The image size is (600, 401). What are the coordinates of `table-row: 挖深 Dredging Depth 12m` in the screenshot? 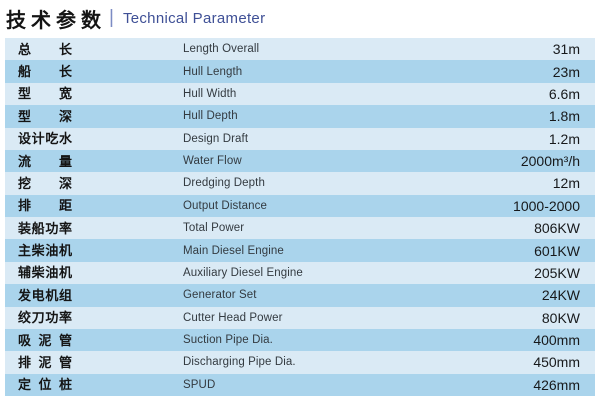 It's located at (300, 183).